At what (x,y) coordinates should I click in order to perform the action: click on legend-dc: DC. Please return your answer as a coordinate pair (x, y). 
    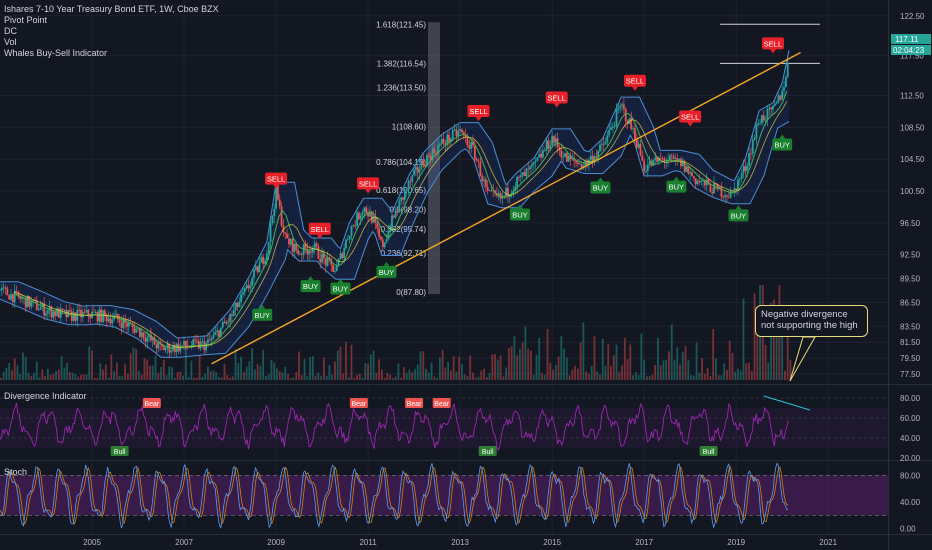
    Looking at the image, I should click on (10, 31).